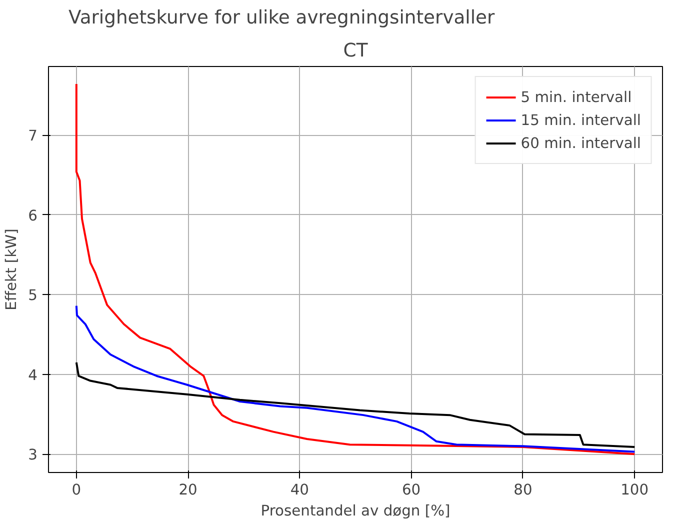 The image size is (676, 528). What do you see at coordinates (411, 490) in the screenshot?
I see `x-tick-label: 60` at bounding box center [411, 490].